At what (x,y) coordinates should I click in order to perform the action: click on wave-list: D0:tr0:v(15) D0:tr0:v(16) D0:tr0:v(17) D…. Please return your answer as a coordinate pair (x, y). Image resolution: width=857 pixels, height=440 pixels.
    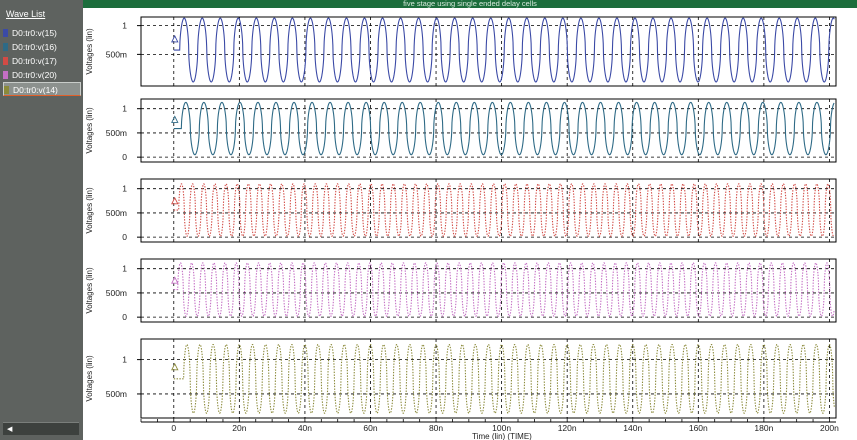
    Looking at the image, I should click on (42, 61).